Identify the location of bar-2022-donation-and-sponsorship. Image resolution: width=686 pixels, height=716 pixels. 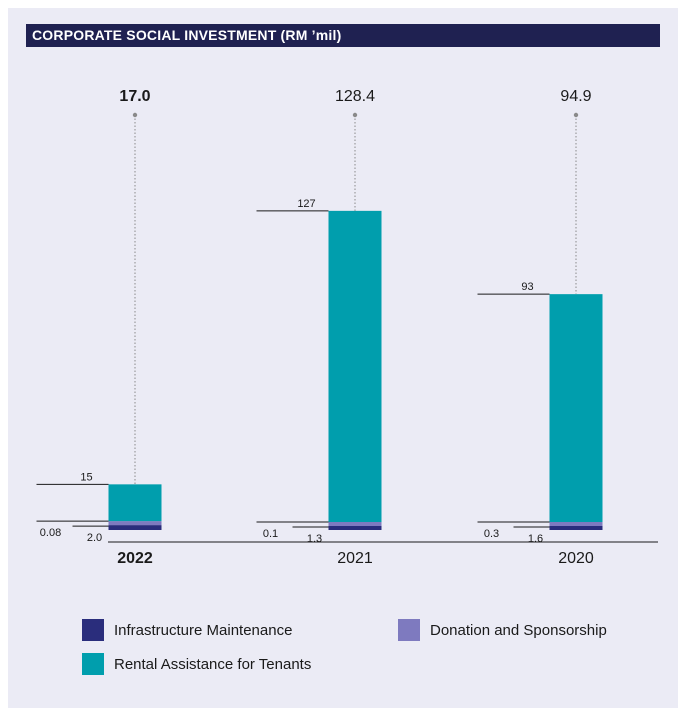
(135, 523).